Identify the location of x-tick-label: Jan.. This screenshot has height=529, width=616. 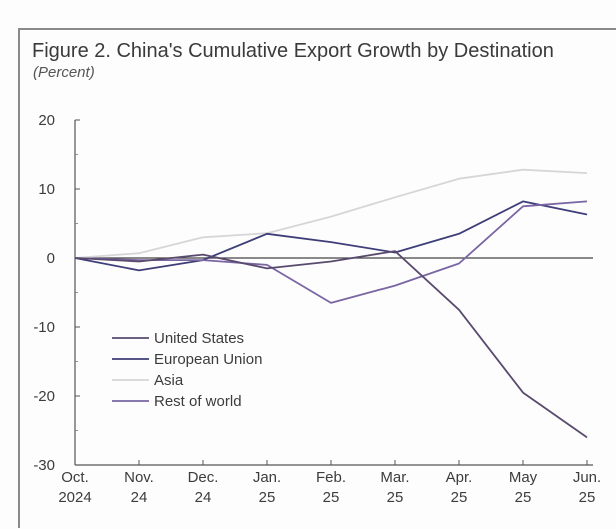
(267, 477).